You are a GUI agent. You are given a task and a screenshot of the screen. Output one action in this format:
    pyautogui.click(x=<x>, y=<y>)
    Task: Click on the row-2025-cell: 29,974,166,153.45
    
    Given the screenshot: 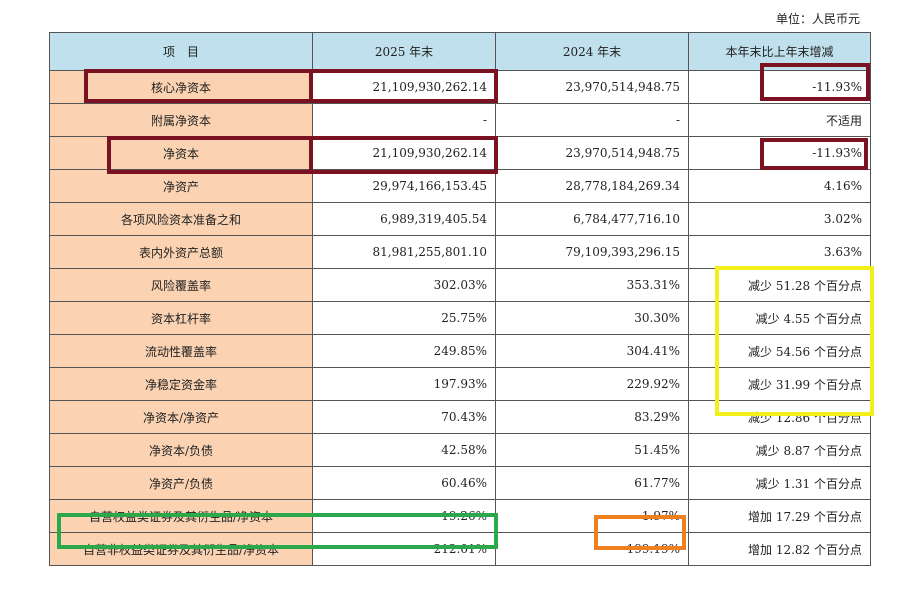 What is the action you would take?
    pyautogui.click(x=404, y=186)
    